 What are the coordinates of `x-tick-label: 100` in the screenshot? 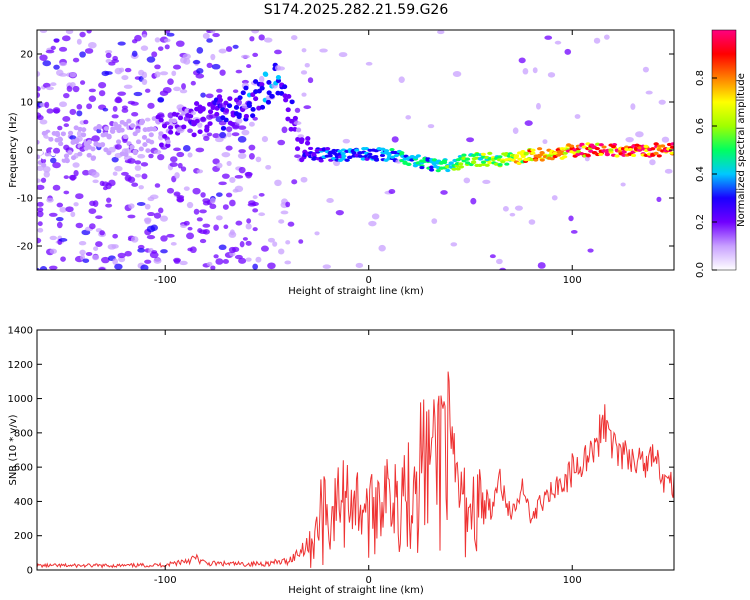 It's located at (572, 280).